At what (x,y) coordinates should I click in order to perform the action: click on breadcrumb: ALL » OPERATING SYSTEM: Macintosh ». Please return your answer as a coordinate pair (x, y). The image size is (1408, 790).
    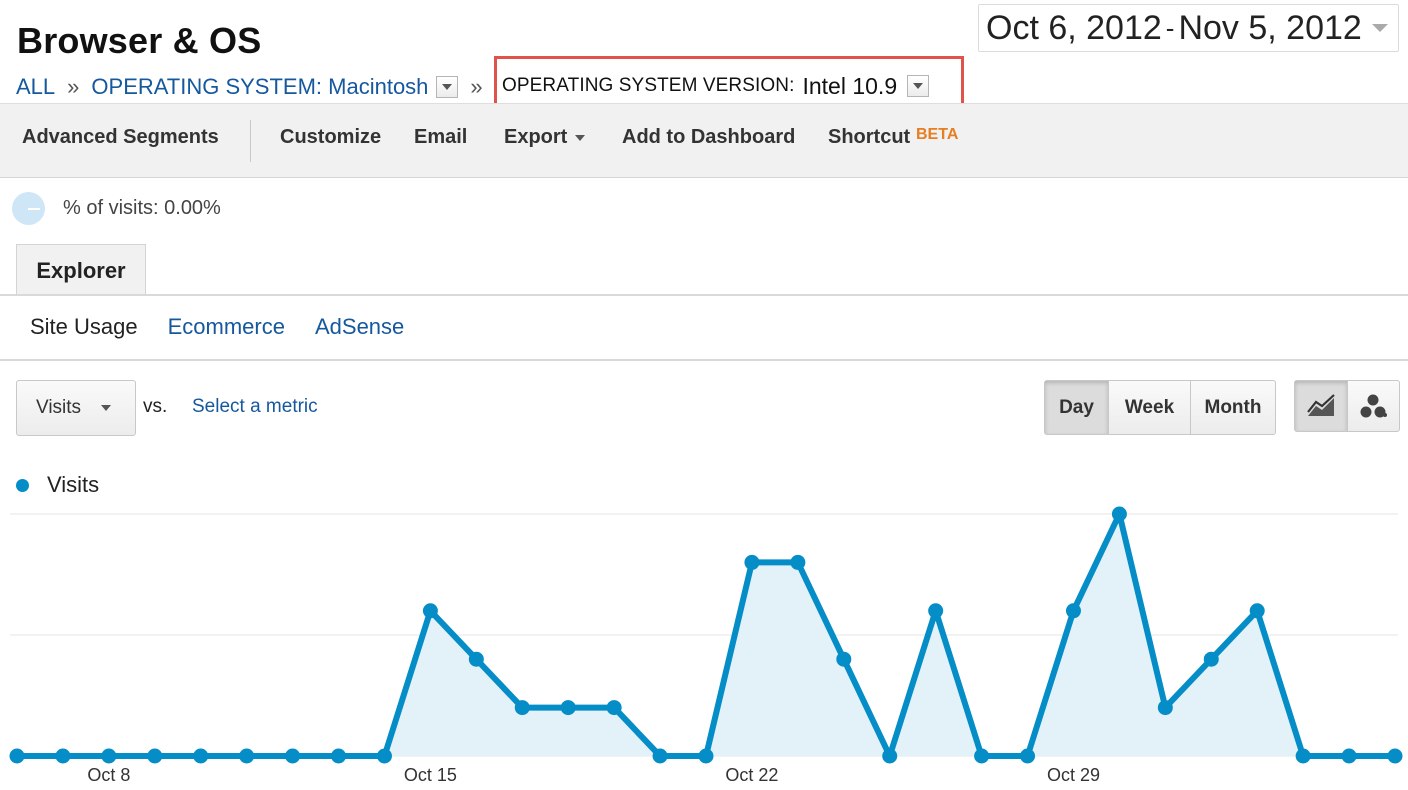
    Looking at the image, I should click on (255, 87).